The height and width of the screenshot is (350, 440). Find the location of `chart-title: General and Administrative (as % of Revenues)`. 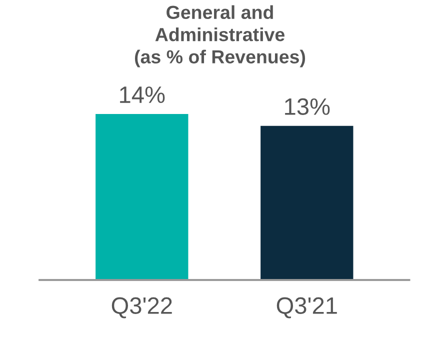

chart-title: General and Administrative (as % of Revenues) is located at coordinates (220, 36).